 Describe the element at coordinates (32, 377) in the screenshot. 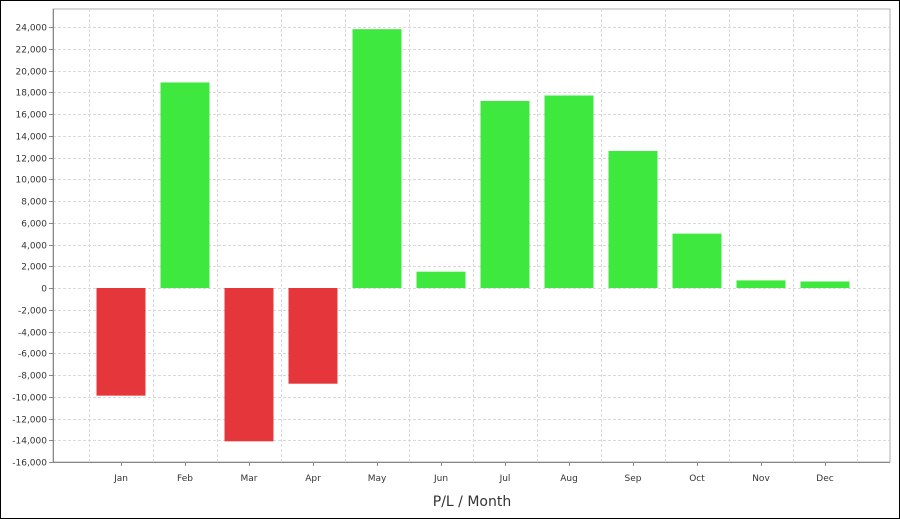

I see `y-tick-label: -8,000` at that location.